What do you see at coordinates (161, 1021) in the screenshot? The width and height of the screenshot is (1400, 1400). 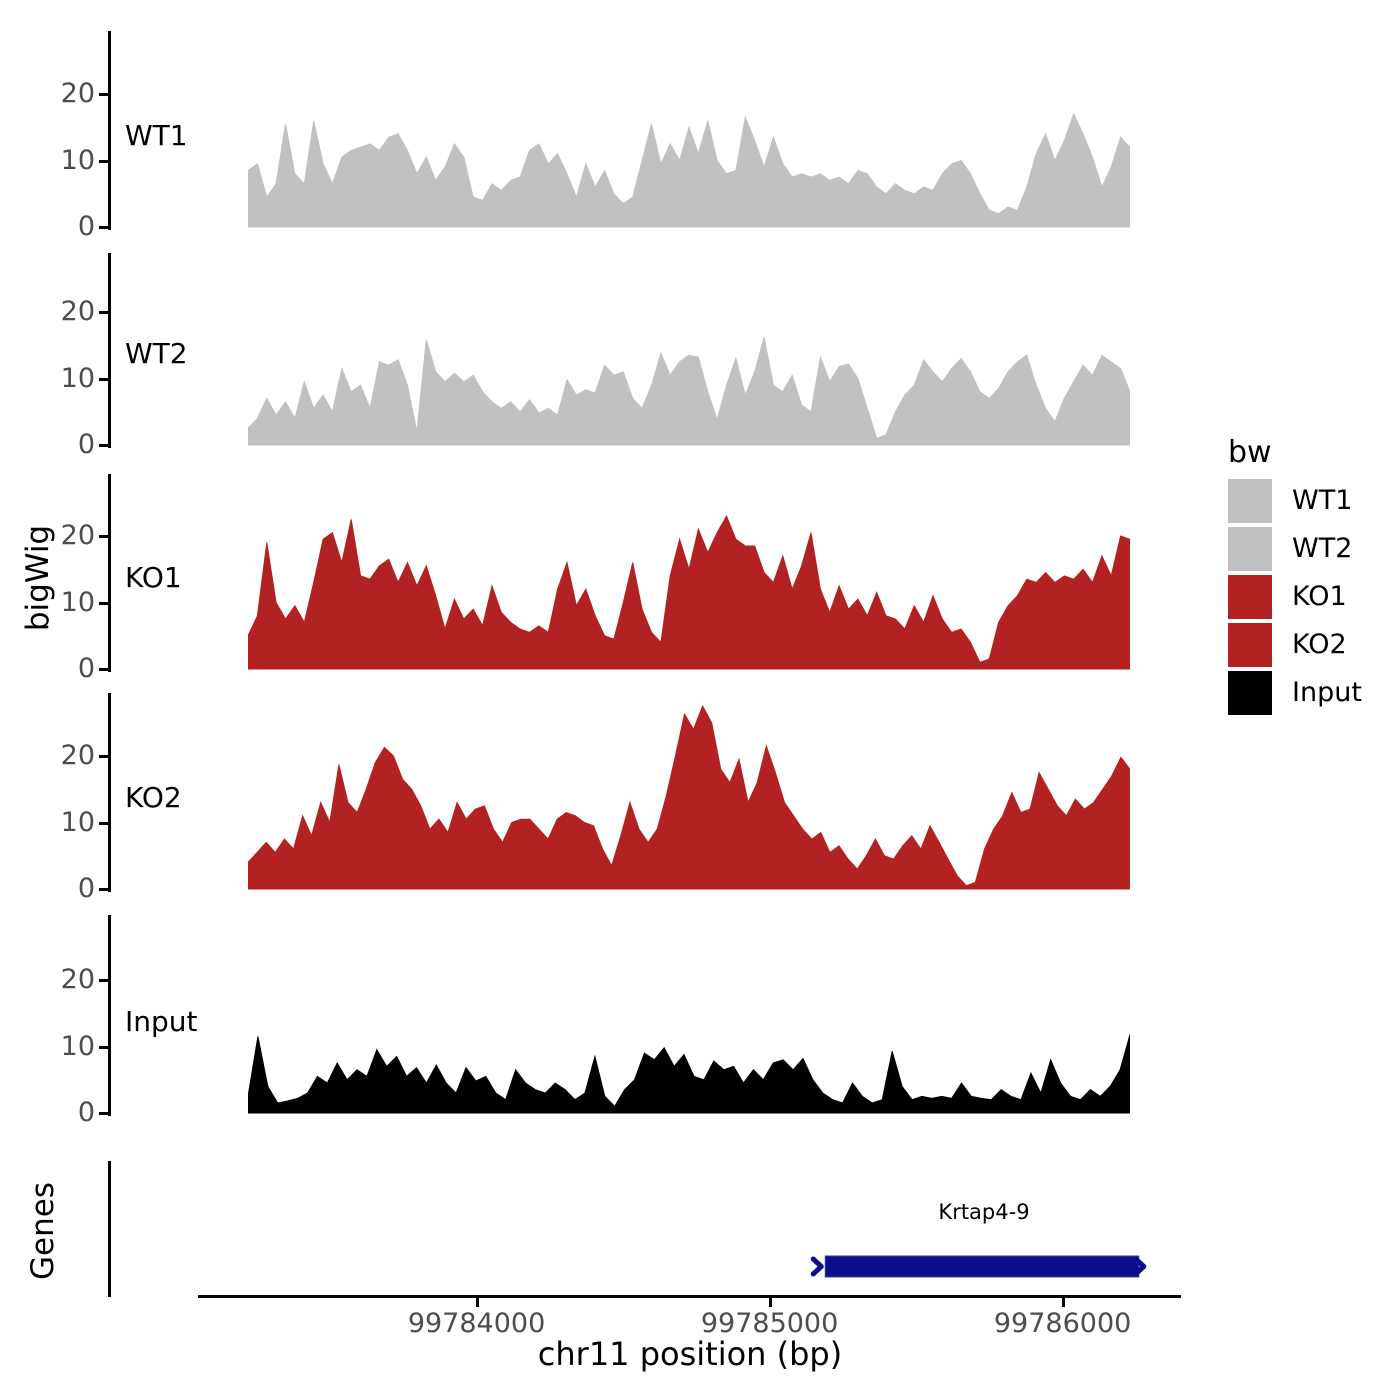 I see `track-label: Input` at bounding box center [161, 1021].